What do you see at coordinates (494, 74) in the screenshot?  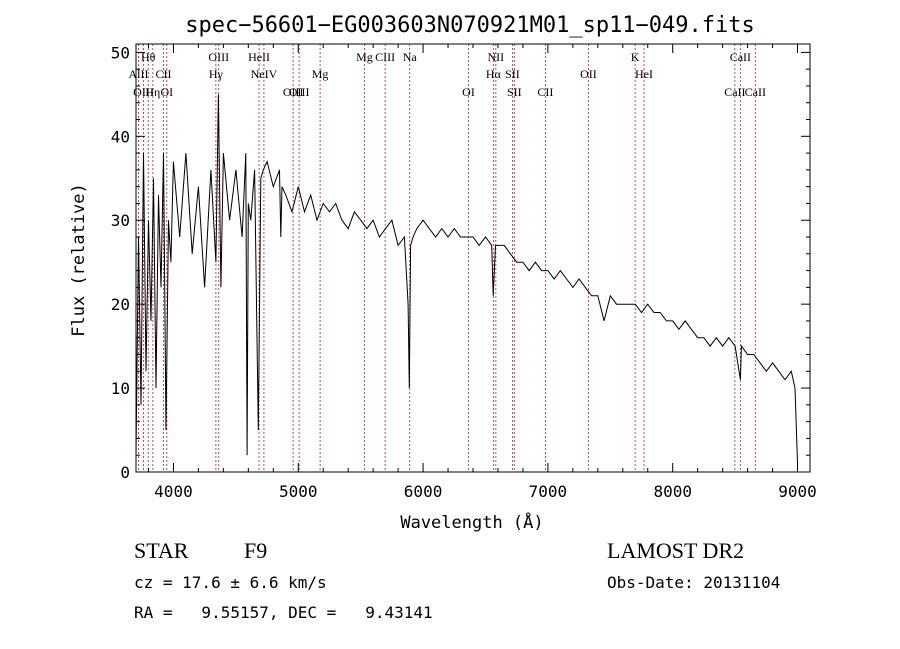 I see `emission-line-label: Hα` at bounding box center [494, 74].